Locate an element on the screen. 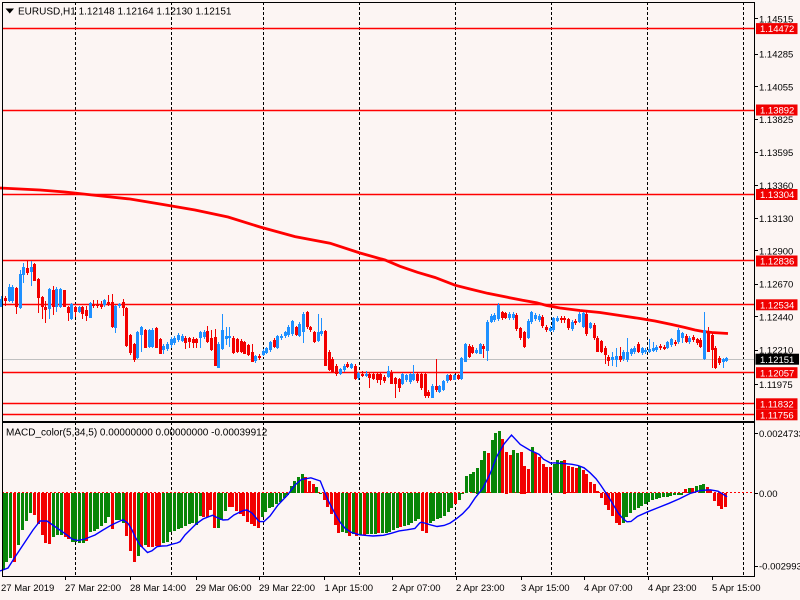  svg-text: 5 Apr 15:00 is located at coordinates (736, 588).